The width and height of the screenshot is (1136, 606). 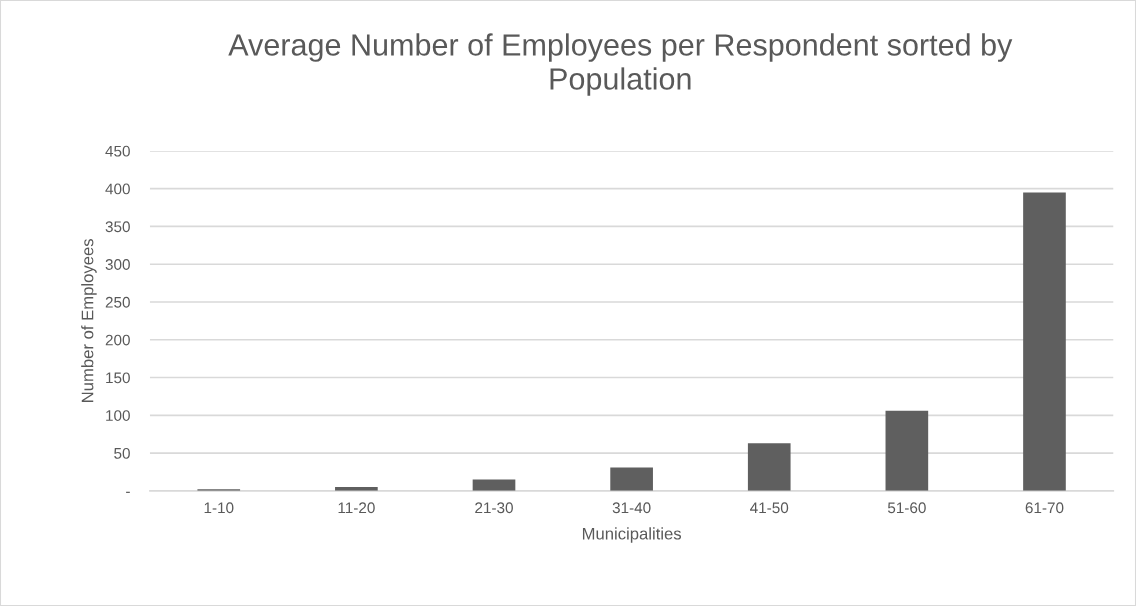 I want to click on y-tick-label: 300, so click(x=117, y=264).